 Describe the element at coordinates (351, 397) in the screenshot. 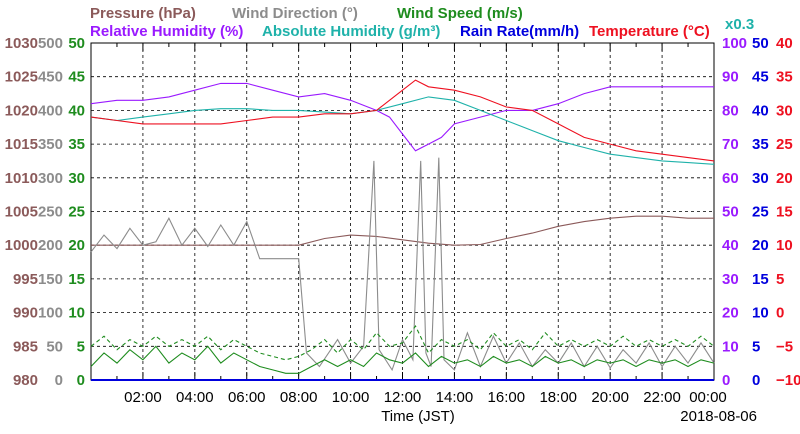

I see `x-tick-label: 10:00` at that location.